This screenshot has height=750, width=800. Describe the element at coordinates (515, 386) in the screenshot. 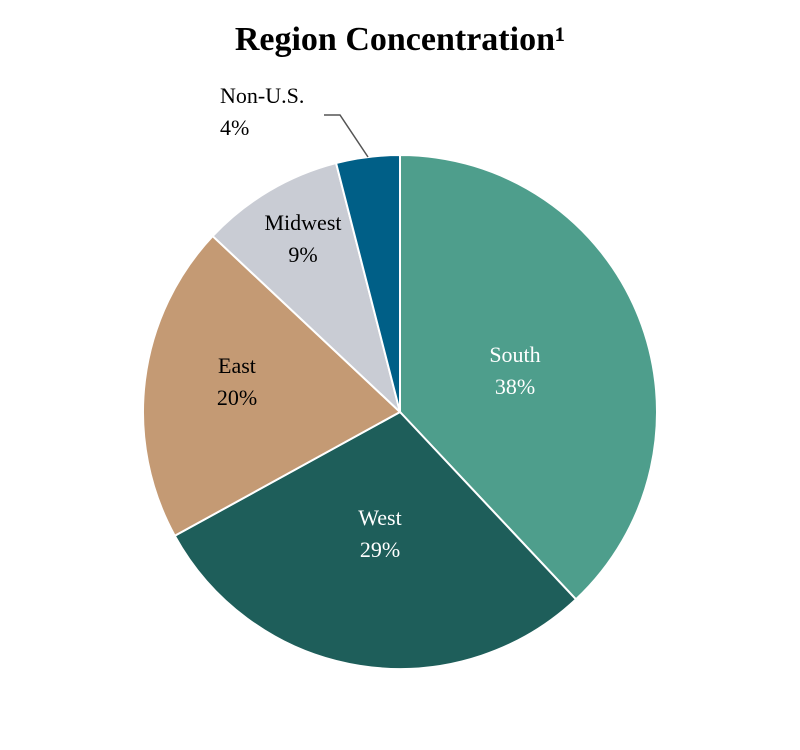

I see `slice-value-label: 38%` at that location.